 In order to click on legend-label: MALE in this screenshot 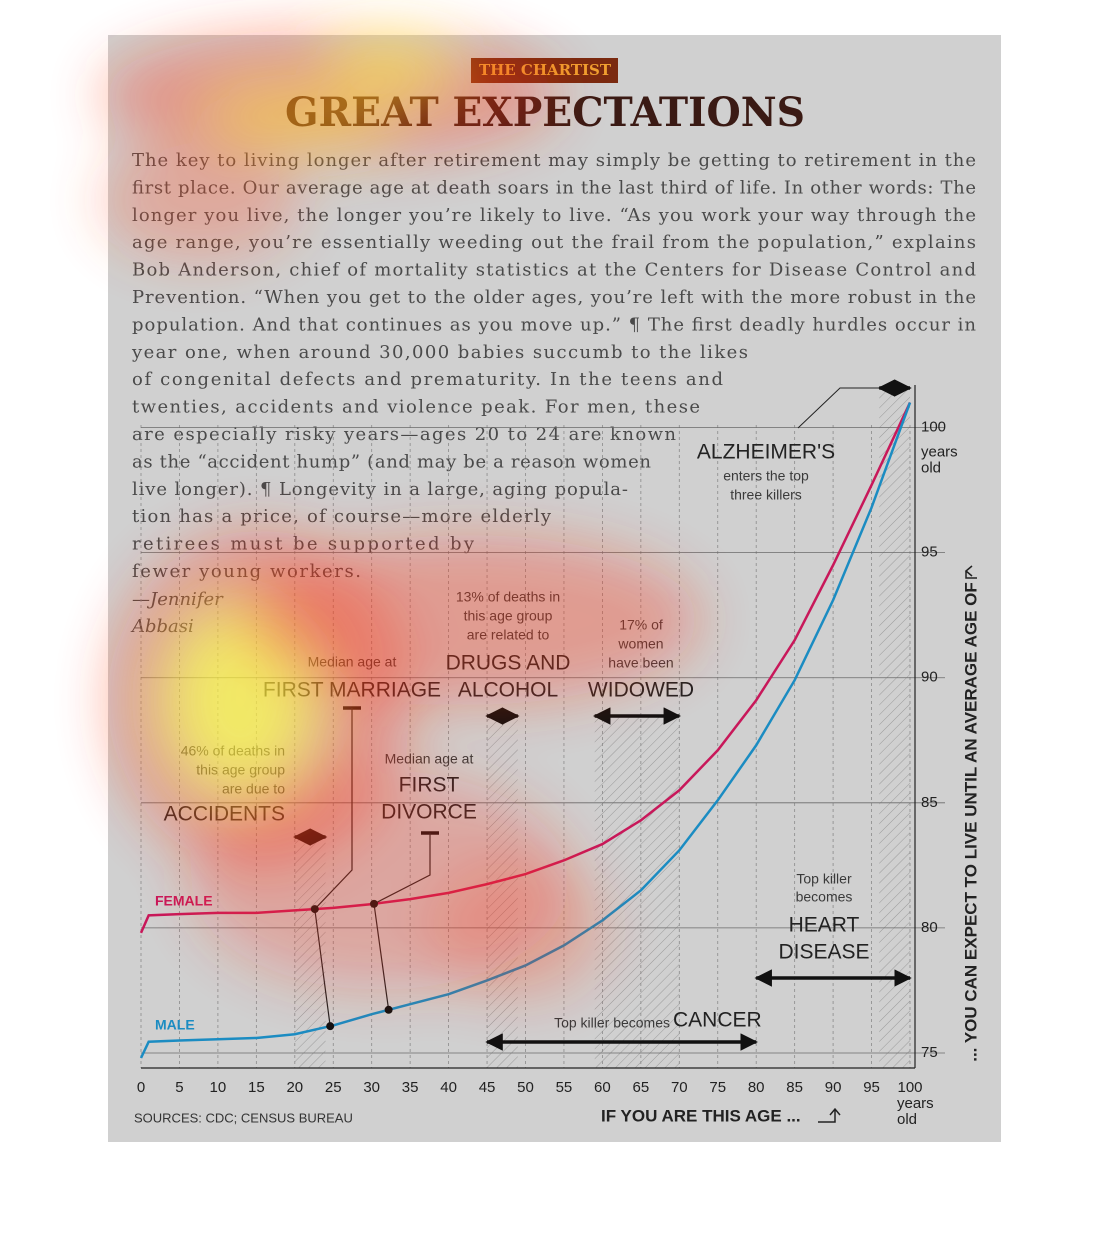, I will do `click(175, 1025)`.